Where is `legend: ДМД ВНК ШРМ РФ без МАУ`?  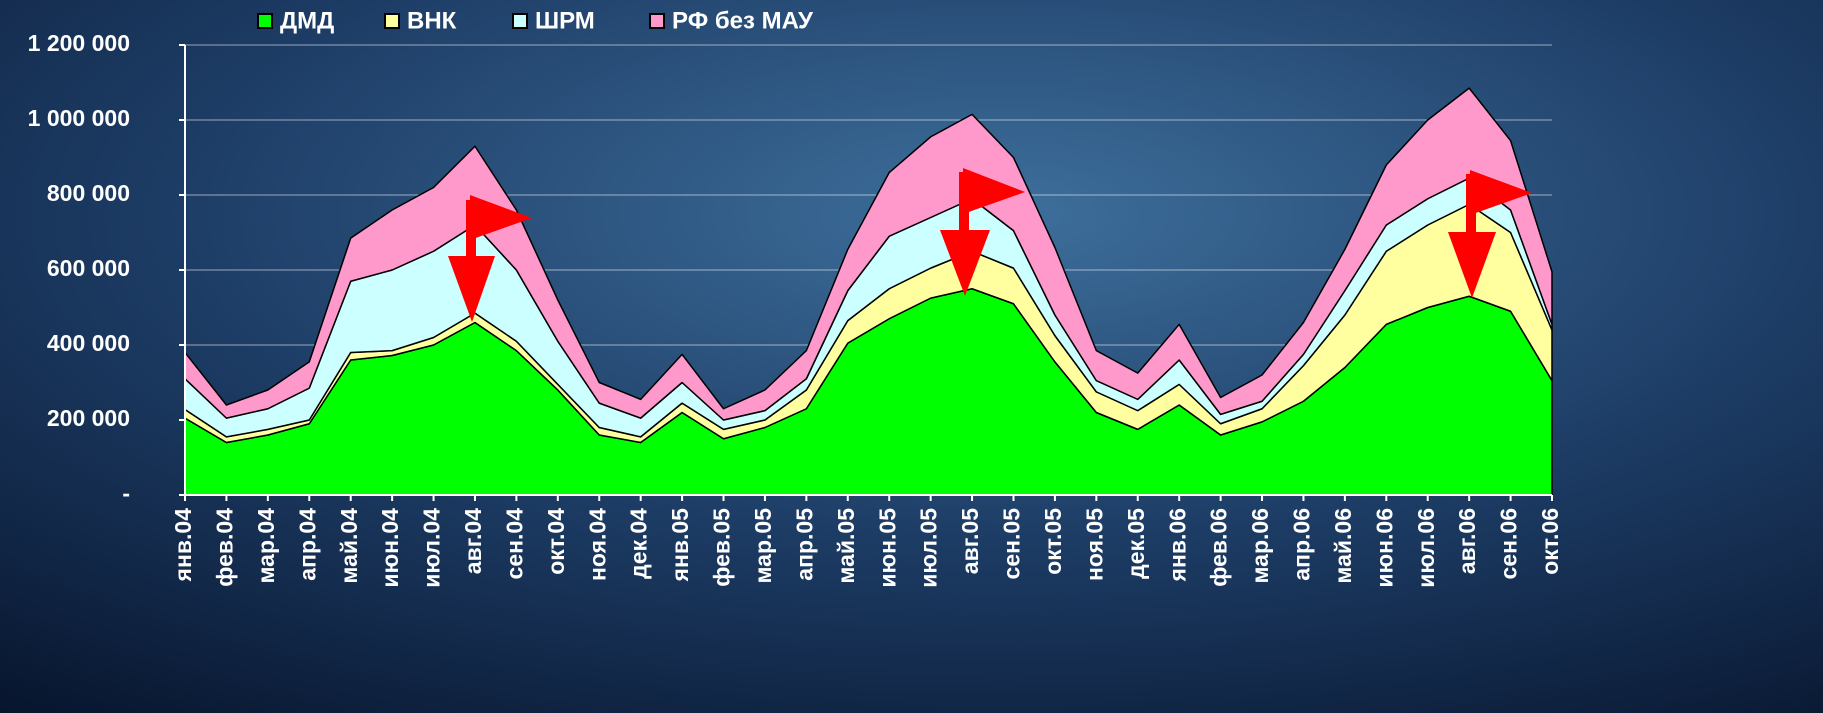 legend: ДМД ВНК ШРМ РФ без МАУ is located at coordinates (535, 20).